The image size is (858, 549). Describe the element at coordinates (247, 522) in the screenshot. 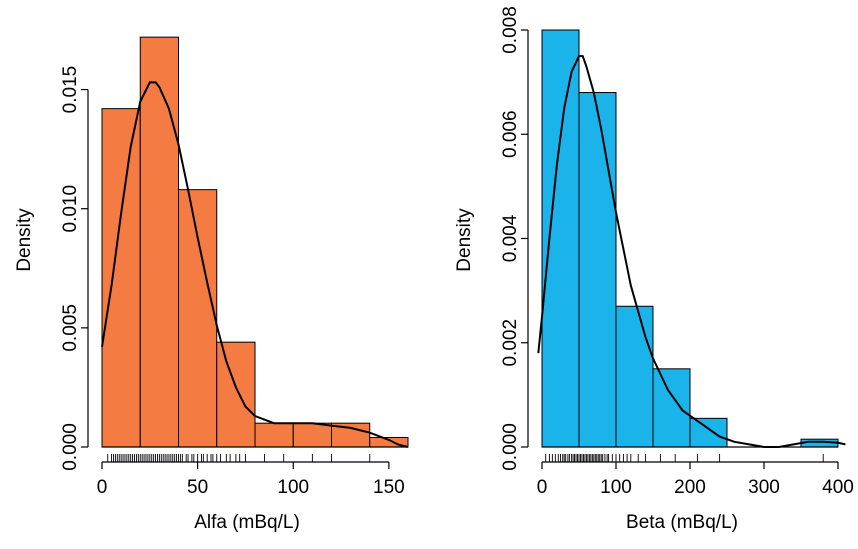

I see `x-axis-title: Alfa (mBq/L)` at that location.